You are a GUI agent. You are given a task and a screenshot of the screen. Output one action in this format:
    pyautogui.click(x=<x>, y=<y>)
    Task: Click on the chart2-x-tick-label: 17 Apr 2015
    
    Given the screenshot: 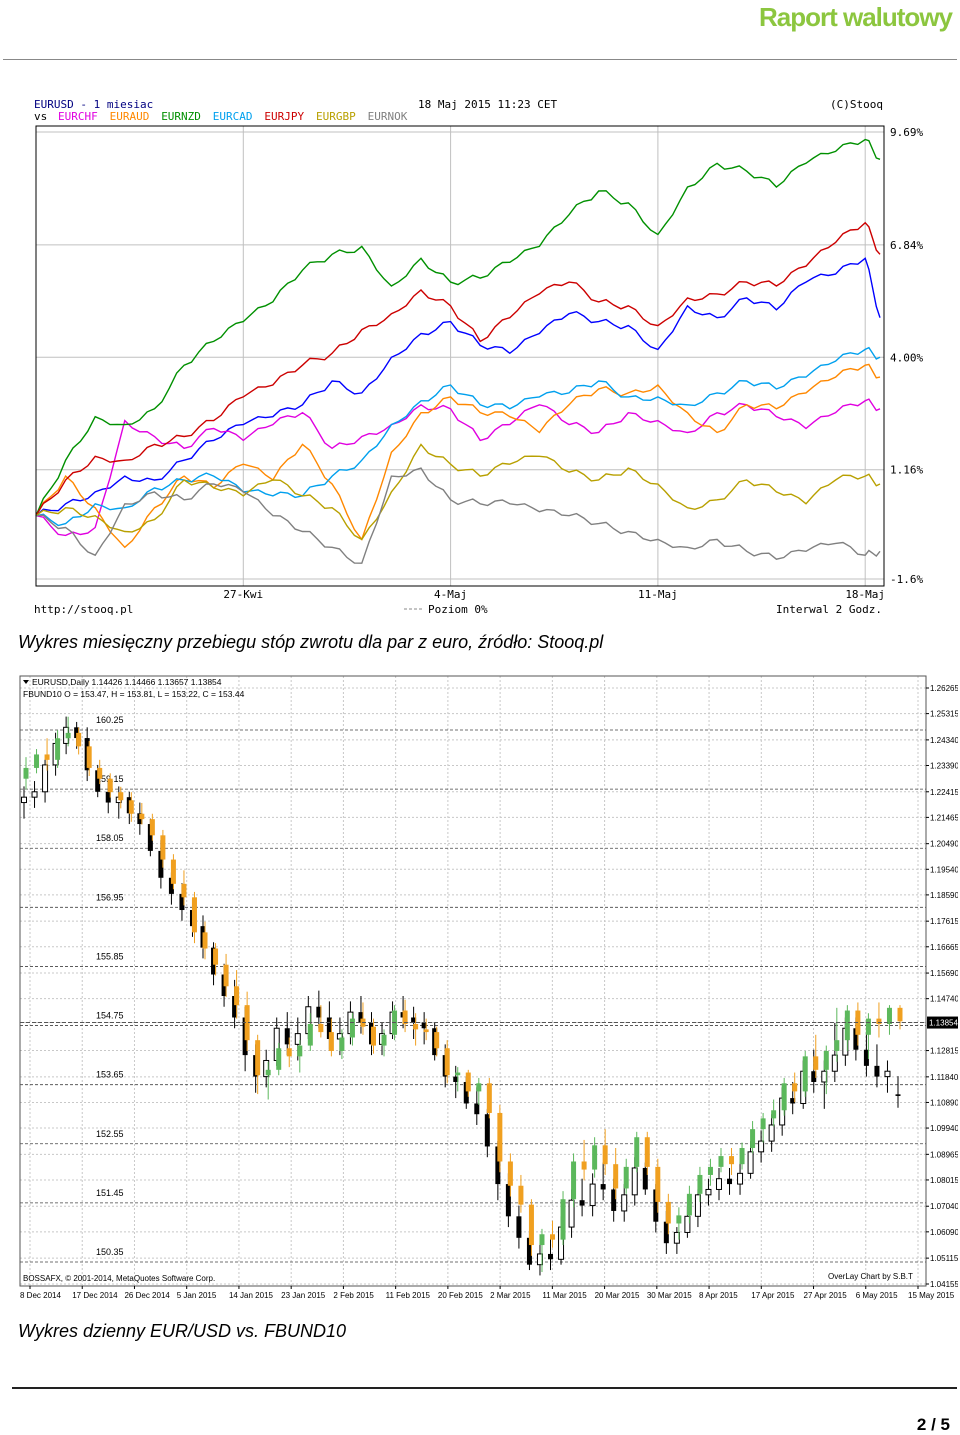 What is the action you would take?
    pyautogui.click(x=773, y=1295)
    